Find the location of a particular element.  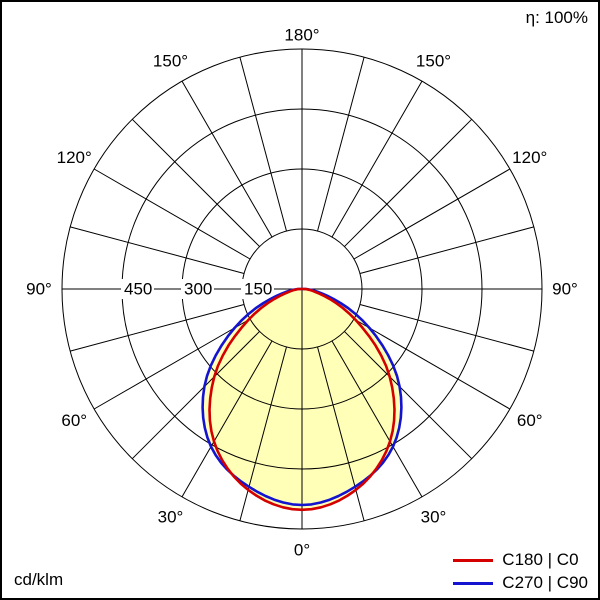

legend-line-c0-icon is located at coordinates (473, 560).